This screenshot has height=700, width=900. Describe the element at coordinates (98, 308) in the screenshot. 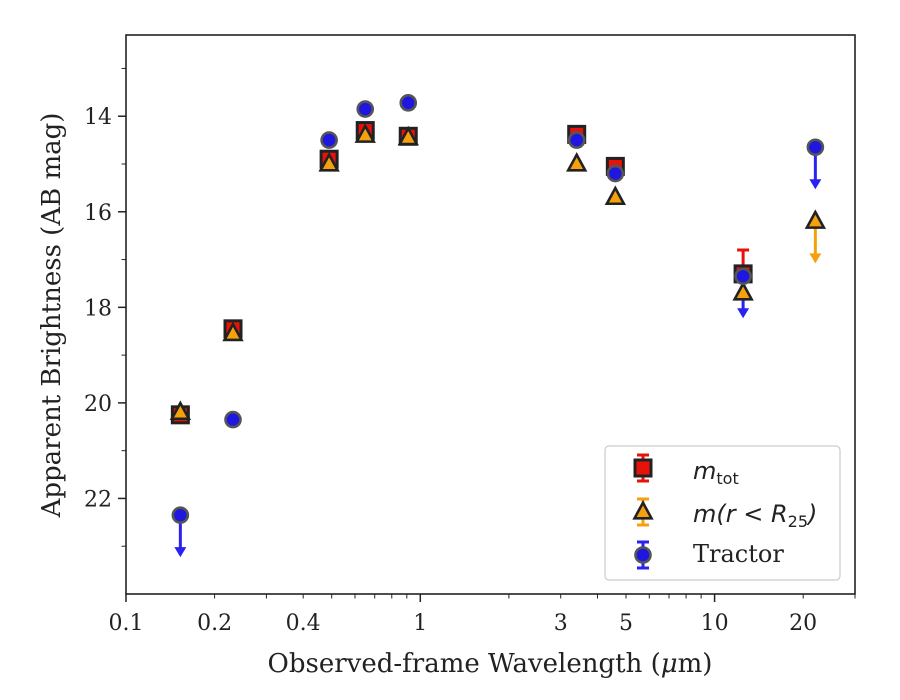

I see `y-tick-label: 18` at that location.